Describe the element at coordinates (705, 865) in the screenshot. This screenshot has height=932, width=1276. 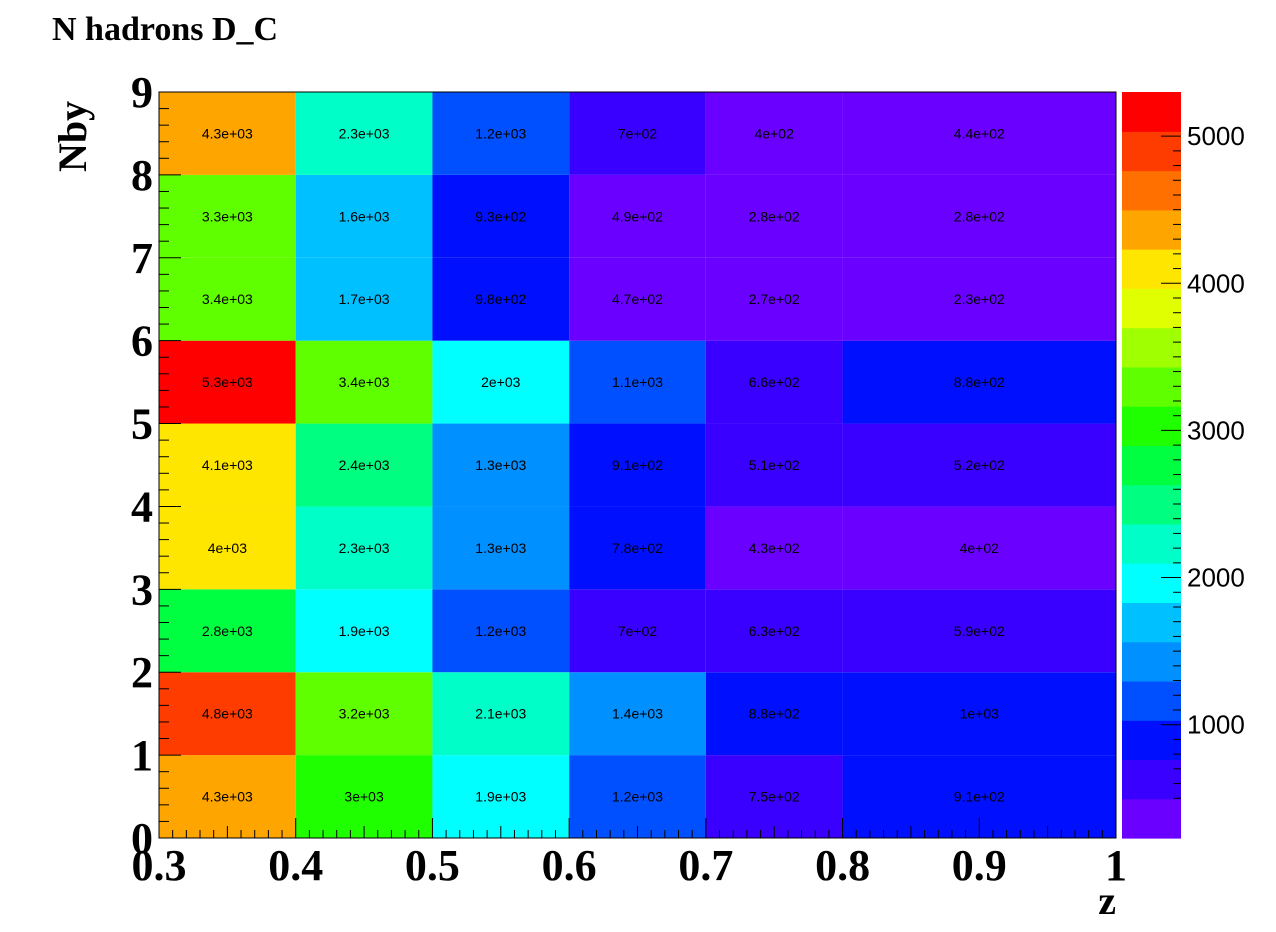
I see `x-tick-label: 0.7` at that location.